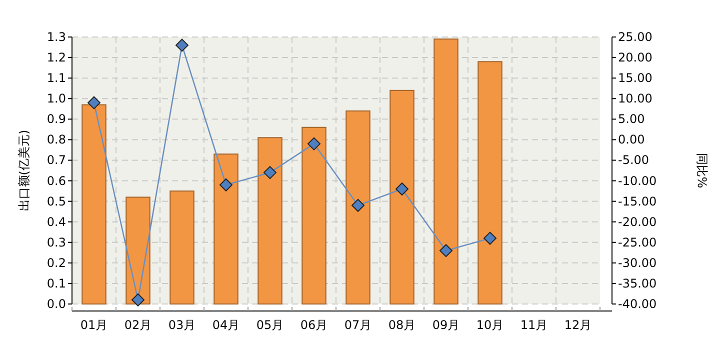 Image resolution: width=720 pixels, height=340 pixels. What do you see at coordinates (635, 99) in the screenshot?
I see `y2-tick-label: 10.00` at bounding box center [635, 99].